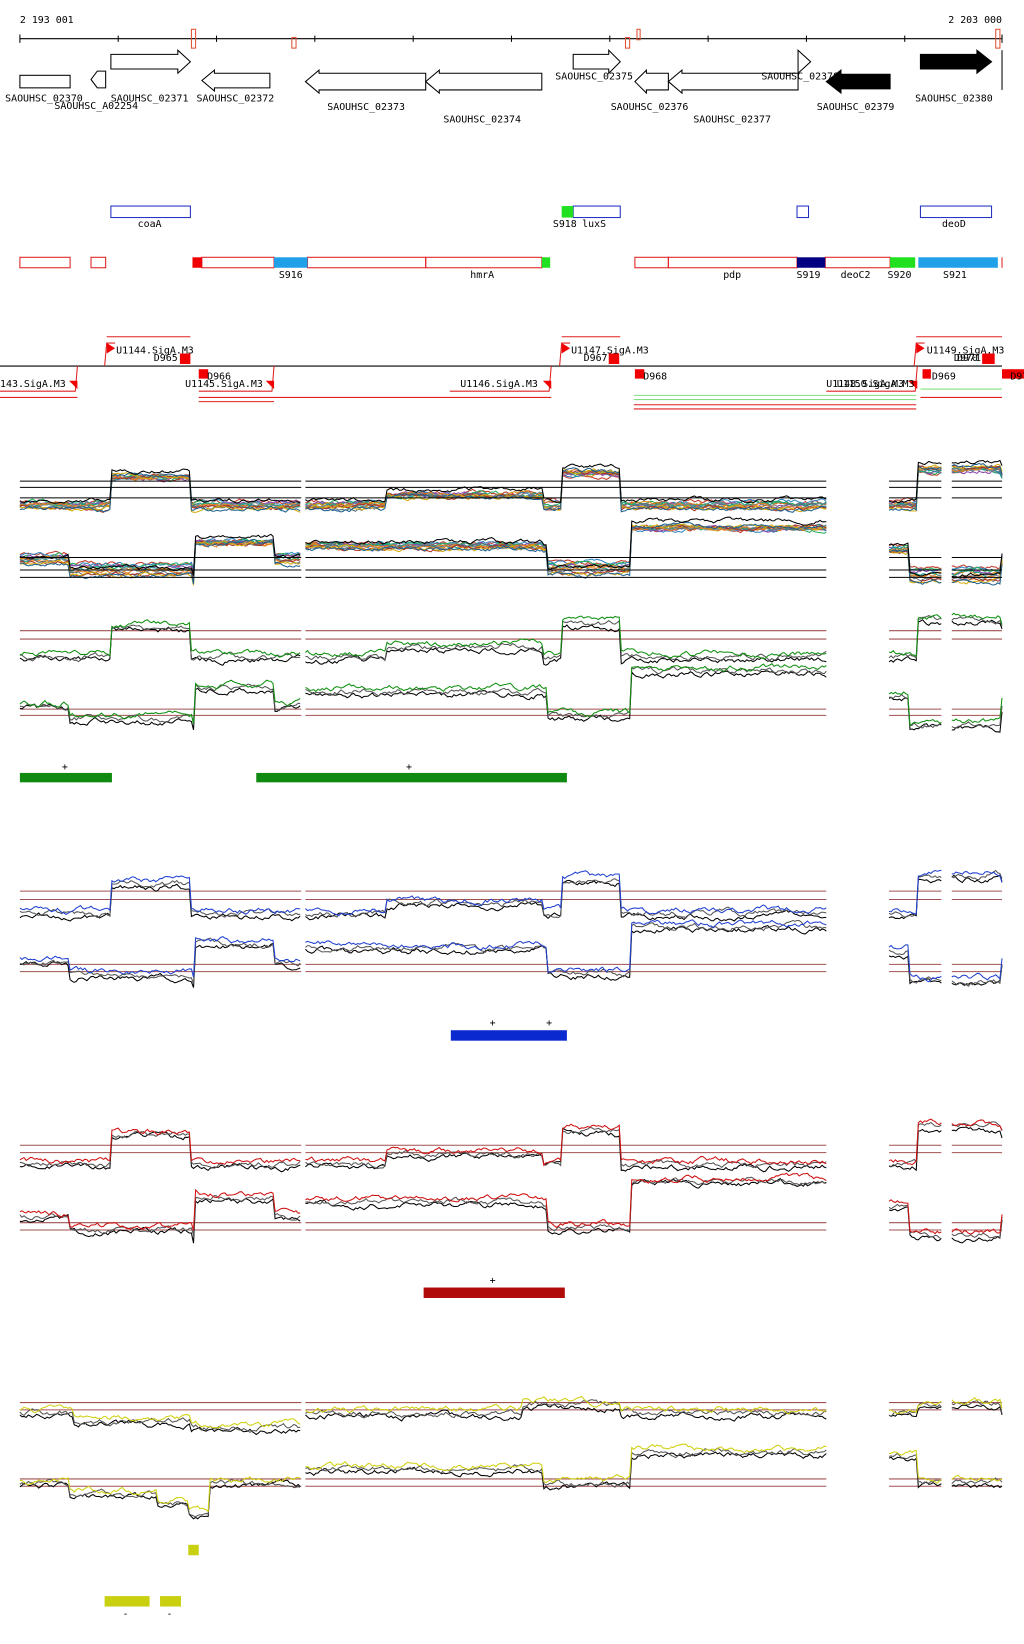 This screenshot has height=1644, width=1024. What do you see at coordinates (655, 377) in the screenshot?
I see `promoter-label: D968` at bounding box center [655, 377].